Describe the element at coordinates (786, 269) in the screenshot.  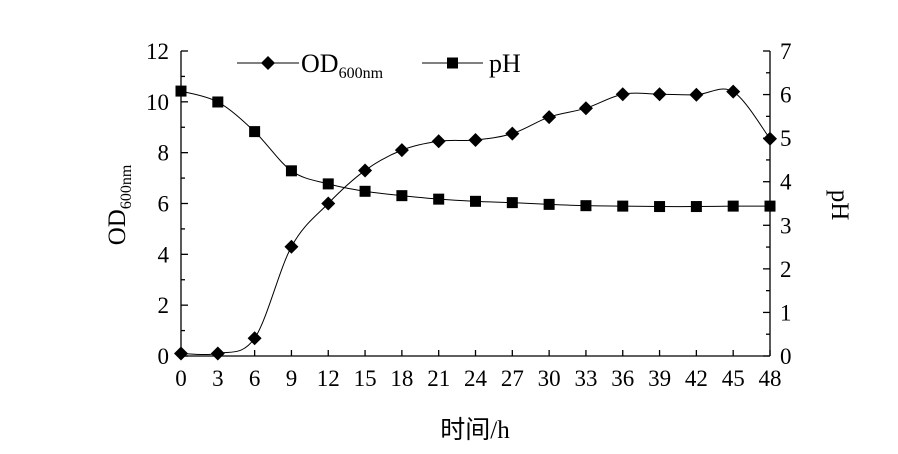
I see `y2-tick-label: 2` at that location.